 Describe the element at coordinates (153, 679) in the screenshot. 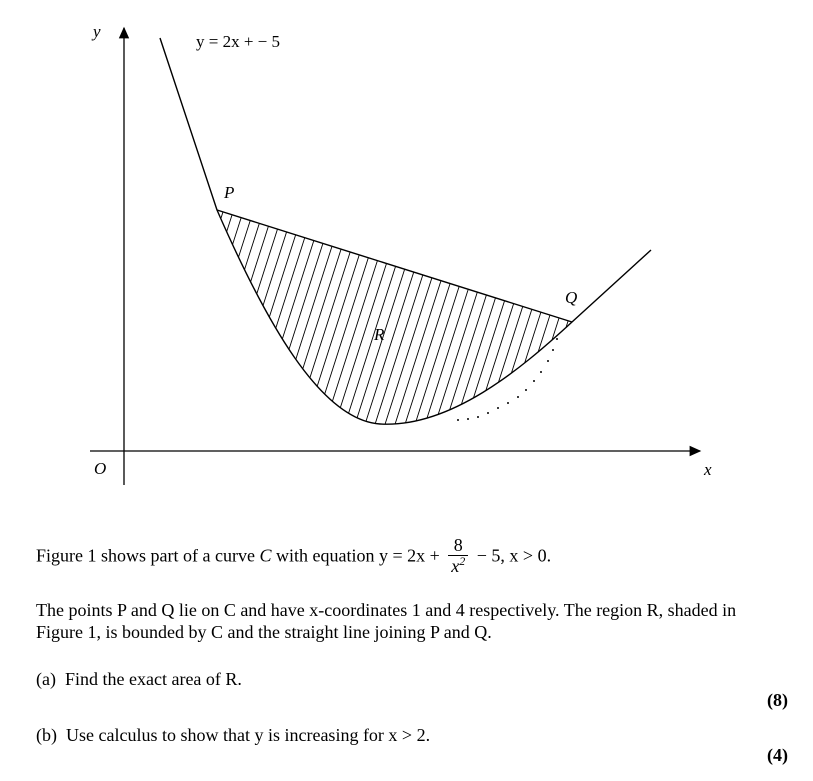

I see `part-a-text: Find the exact area of R.` at that location.